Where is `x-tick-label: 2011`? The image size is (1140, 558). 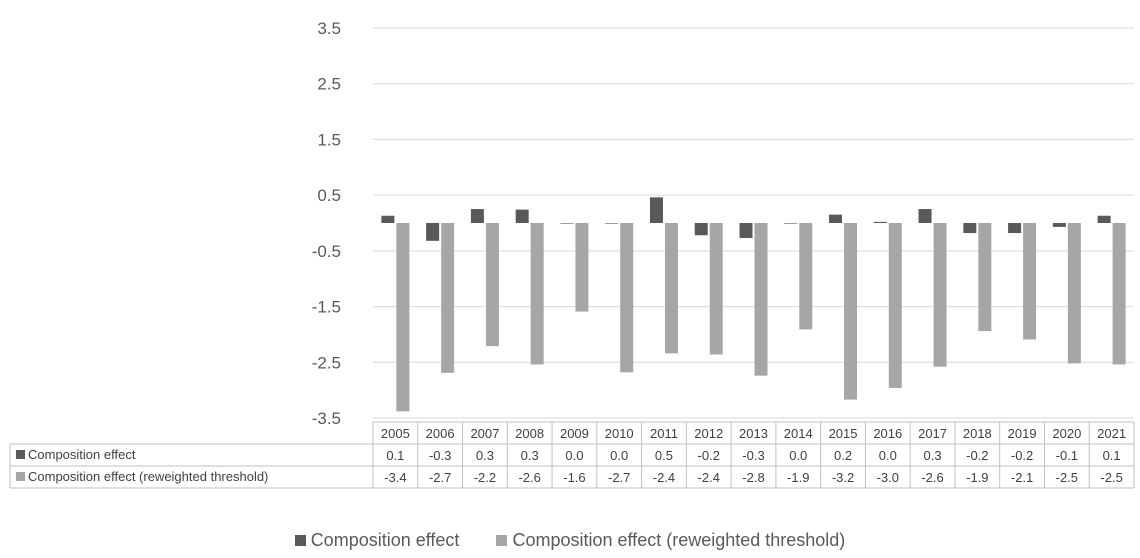 x-tick-label: 2011 is located at coordinates (664, 433).